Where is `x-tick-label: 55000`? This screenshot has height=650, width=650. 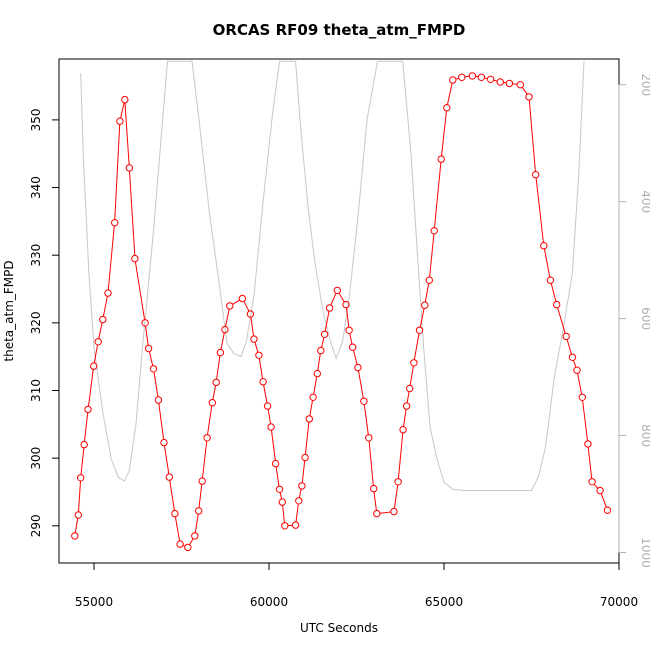
x-tick-label: 55000 is located at coordinates (94, 602).